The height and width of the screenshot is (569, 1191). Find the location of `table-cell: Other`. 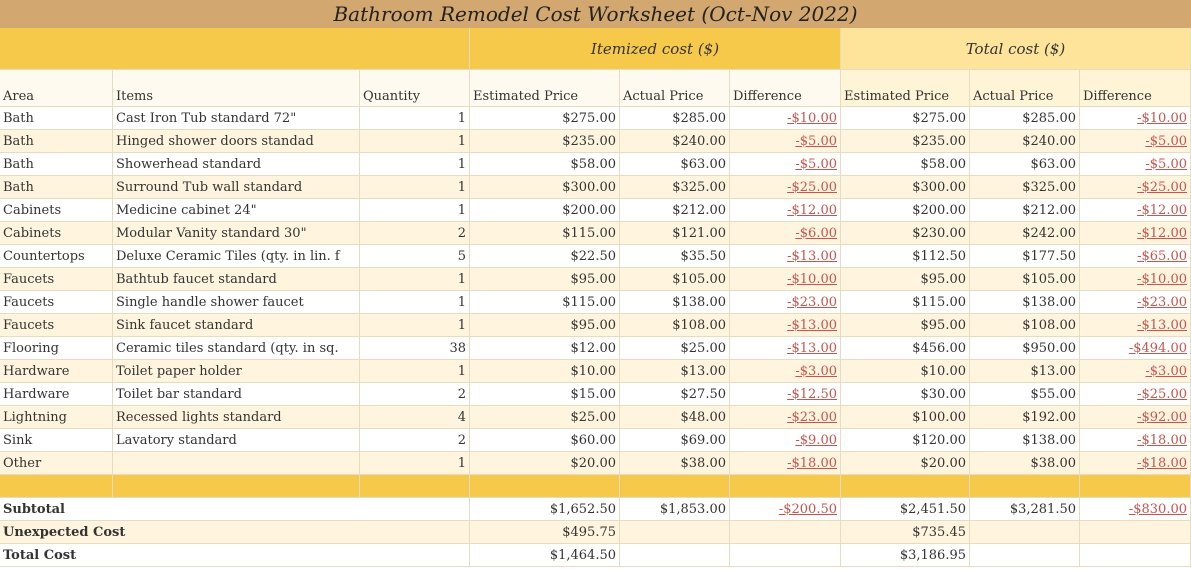

table-cell: Other is located at coordinates (56, 463).